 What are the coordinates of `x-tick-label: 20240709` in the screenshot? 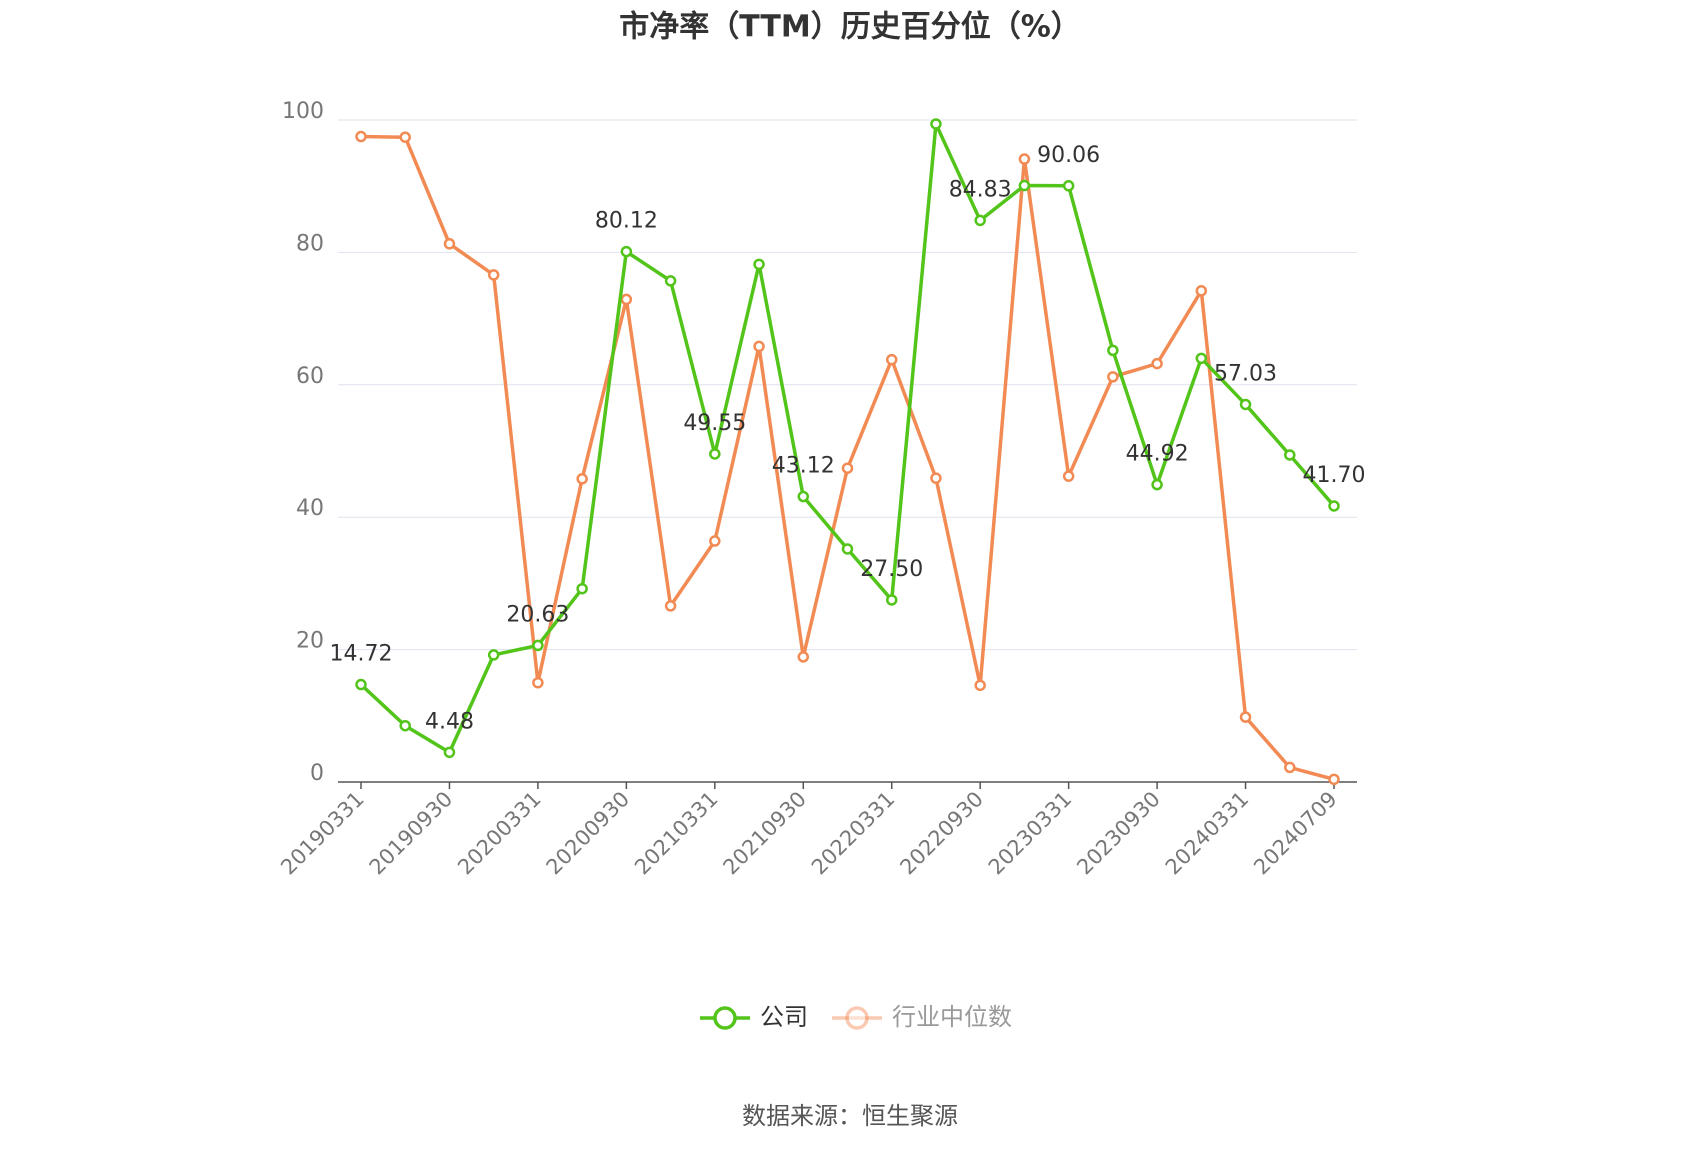 It's located at (1295, 833).